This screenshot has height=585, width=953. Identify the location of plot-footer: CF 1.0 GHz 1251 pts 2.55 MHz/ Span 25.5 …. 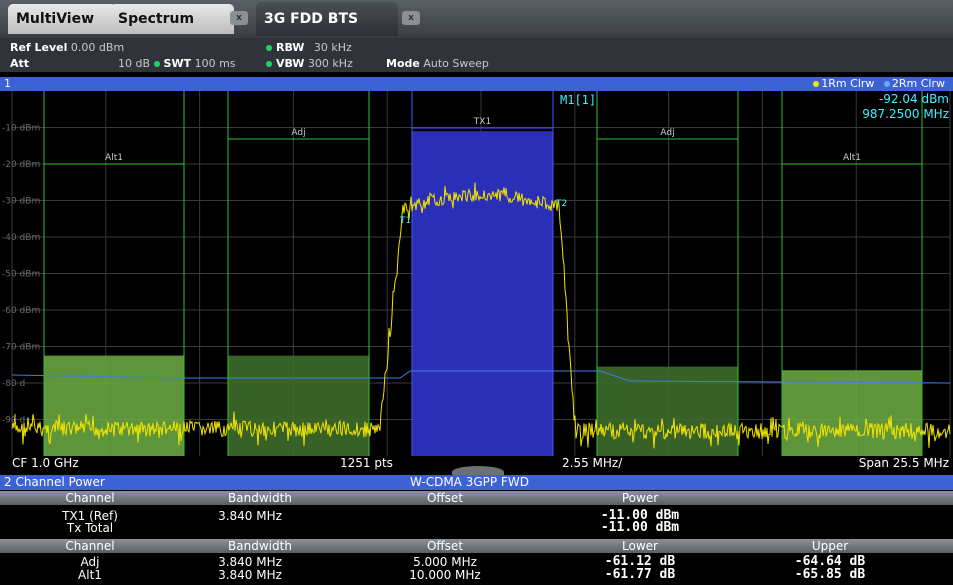
(476, 463).